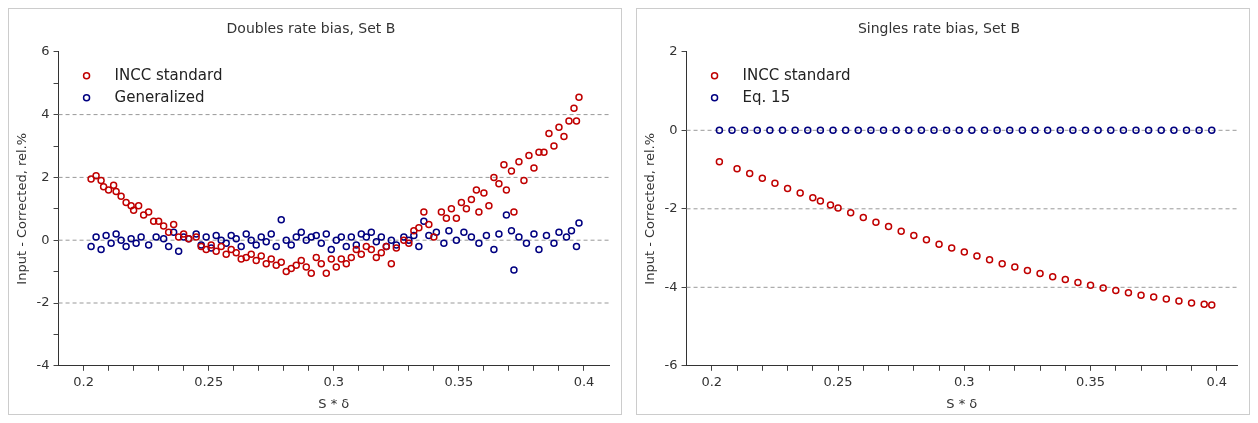  What do you see at coordinates (45, 113) in the screenshot?
I see `y-tick-label: 4` at bounding box center [45, 113].